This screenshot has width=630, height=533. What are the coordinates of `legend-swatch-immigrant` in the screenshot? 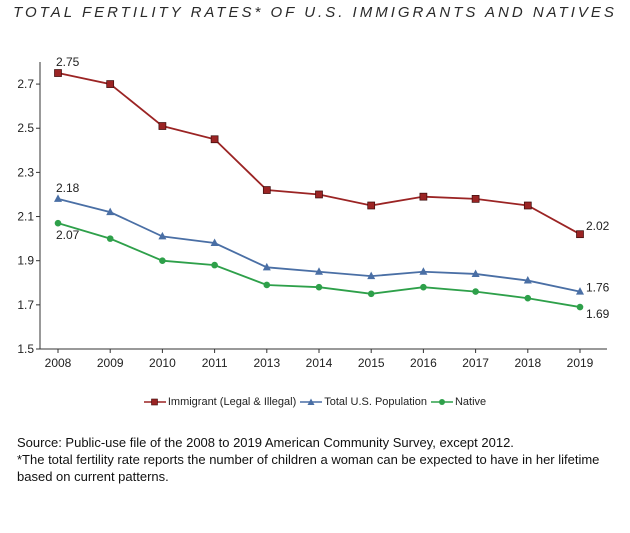 It's located at (154, 402).